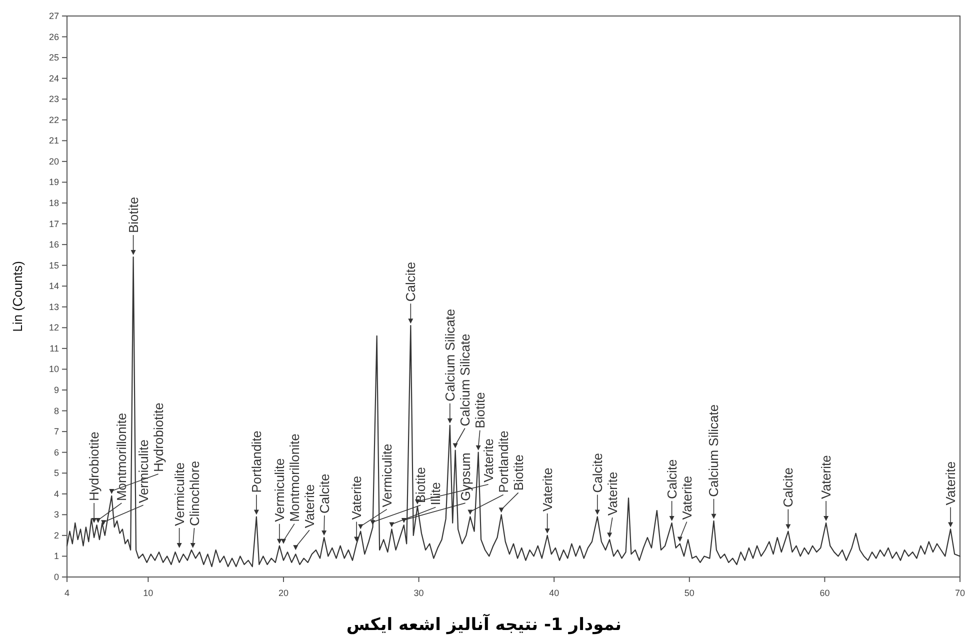 The image size is (968, 643). What do you see at coordinates (53, 37) in the screenshot?
I see `y-tick-label: 26` at bounding box center [53, 37].